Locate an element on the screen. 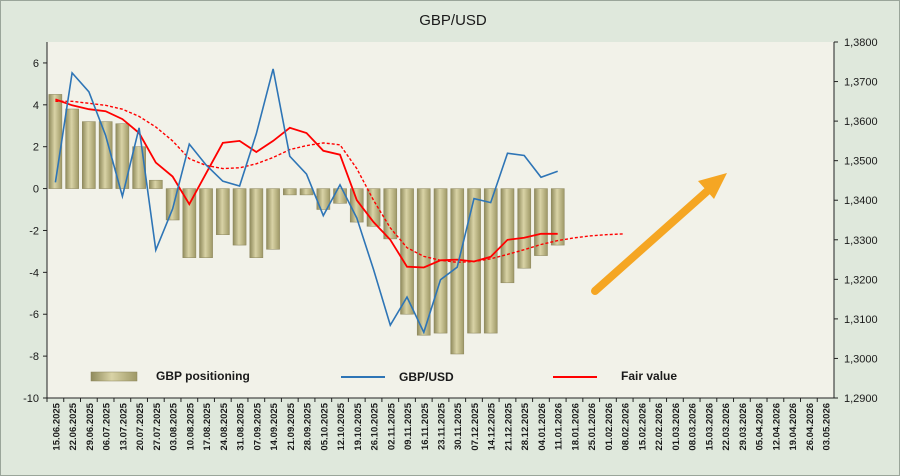  x-axis-date-label: 22.02.2026 is located at coordinates (659, 427).